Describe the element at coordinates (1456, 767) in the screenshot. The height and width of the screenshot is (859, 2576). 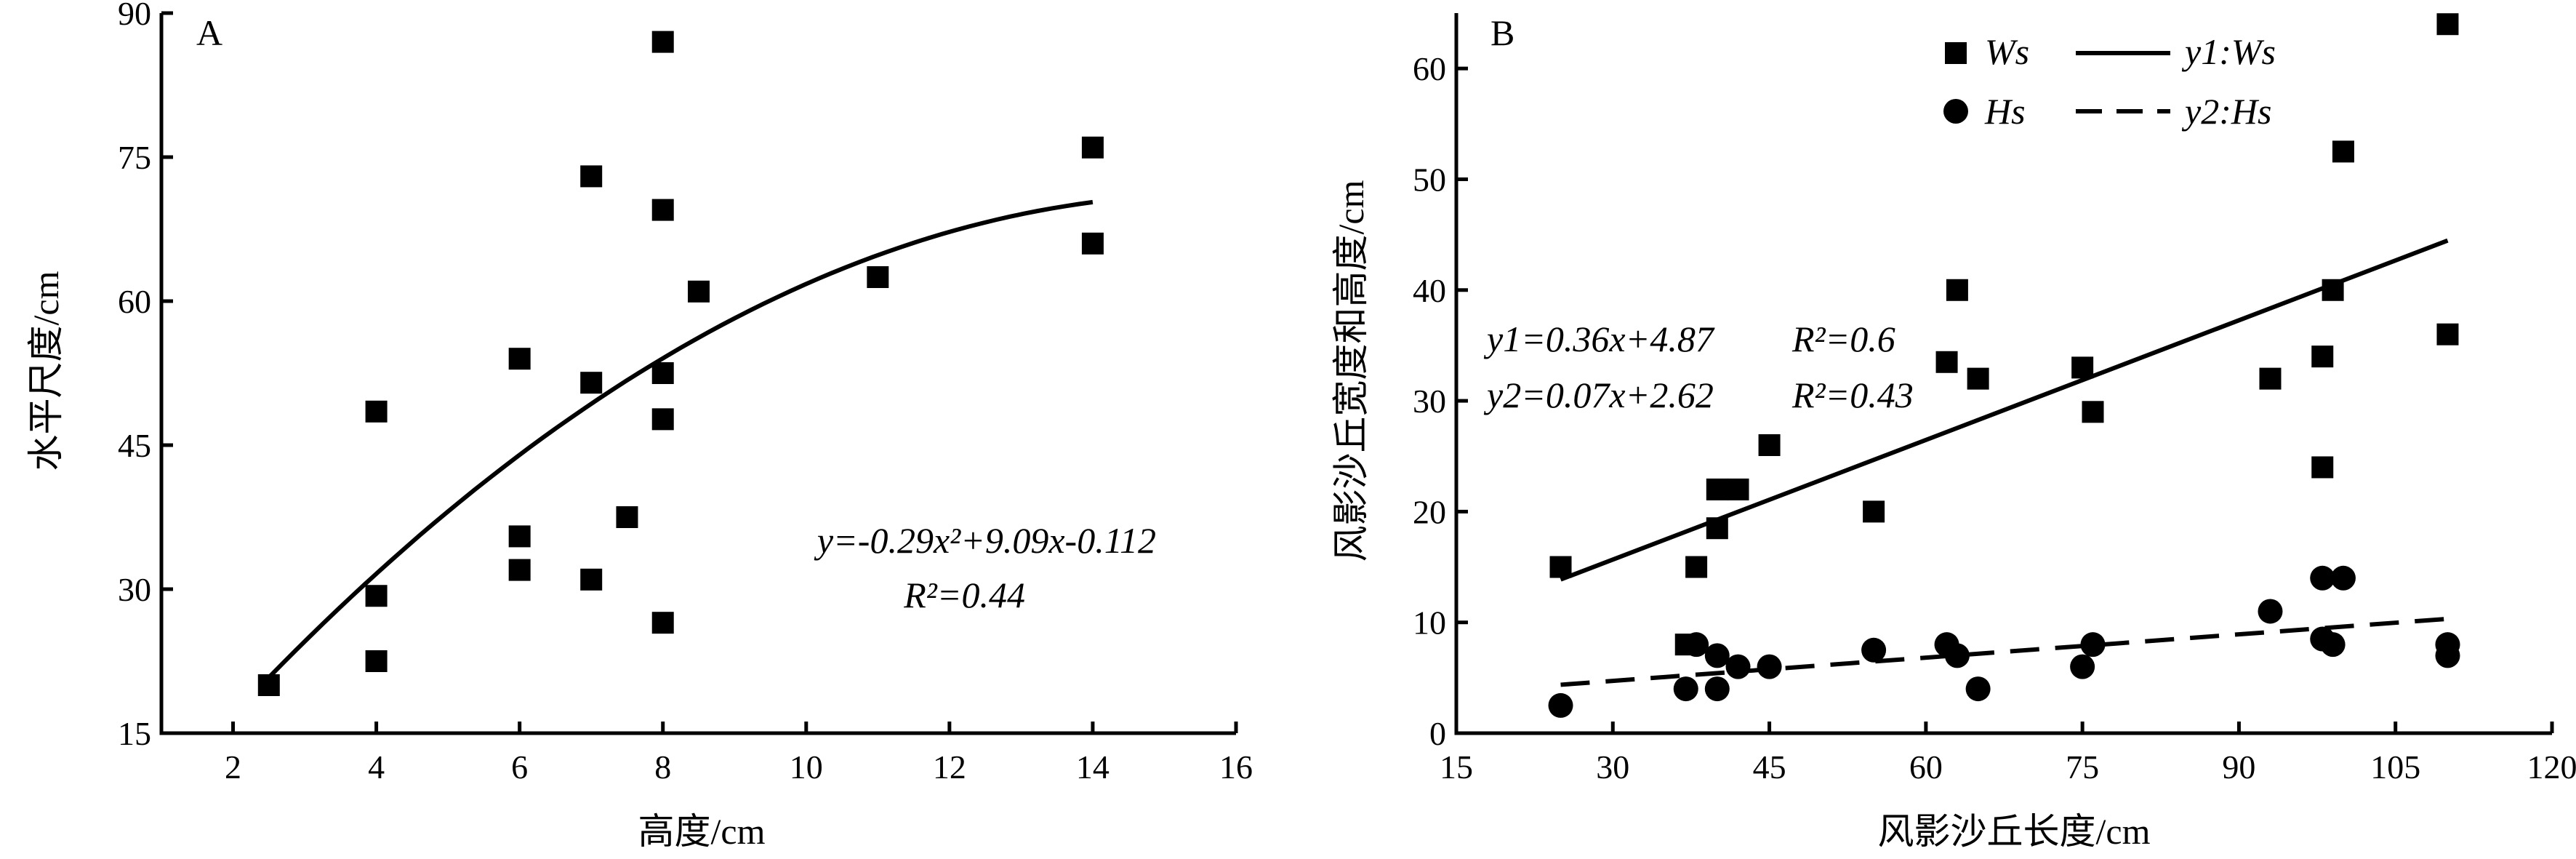
I see `panel-b-x-tick-label: 15` at that location.